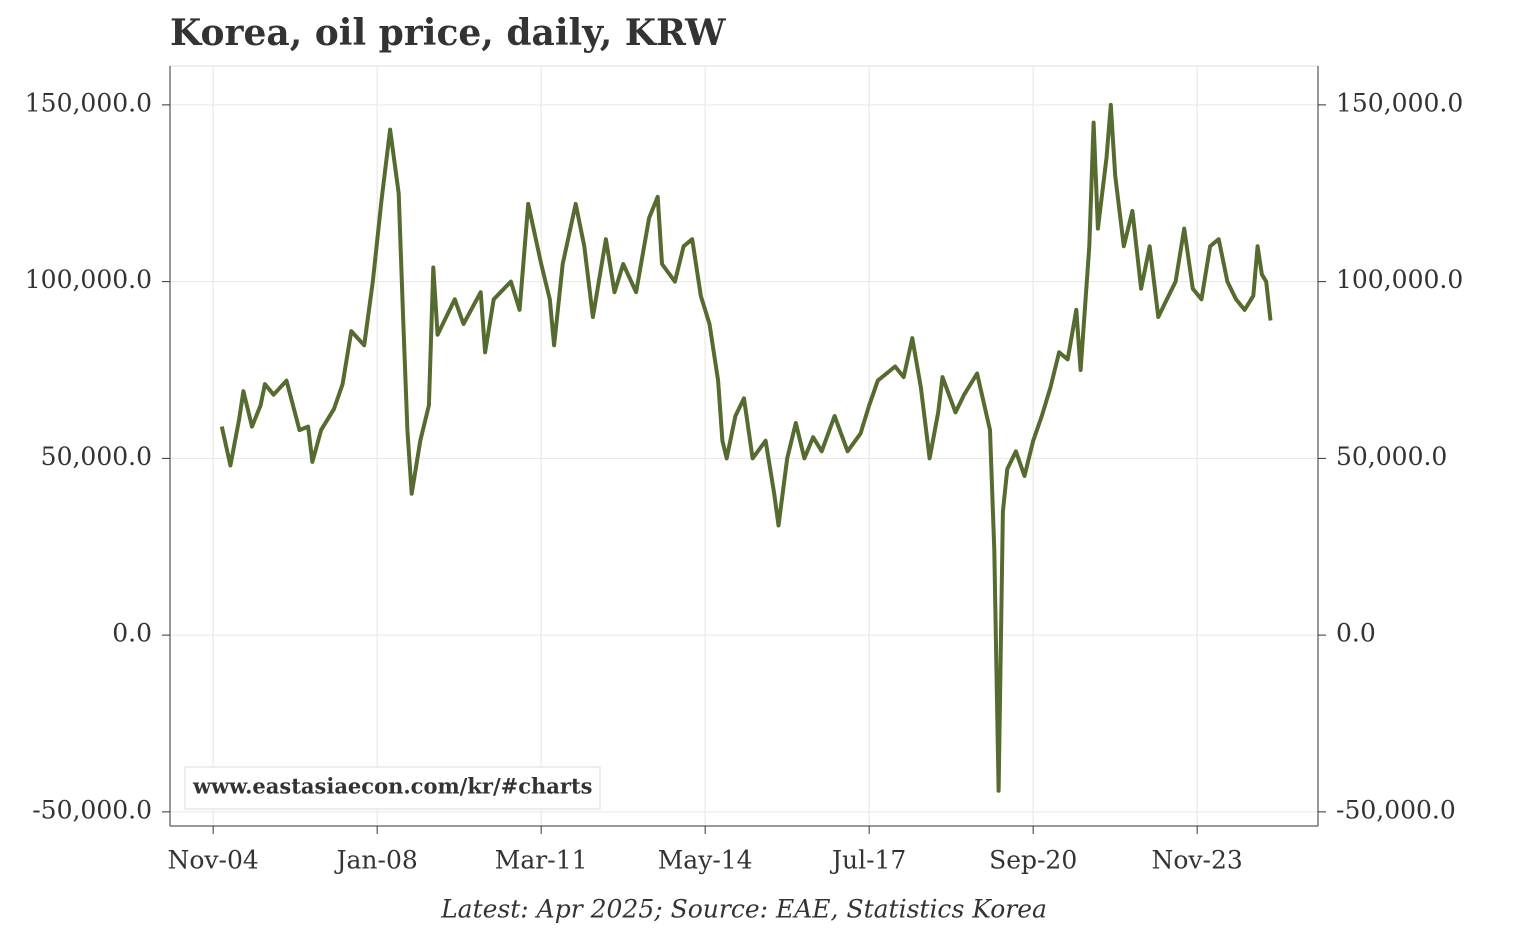  I want to click on x-tick-label: Mar-11, so click(541, 860).